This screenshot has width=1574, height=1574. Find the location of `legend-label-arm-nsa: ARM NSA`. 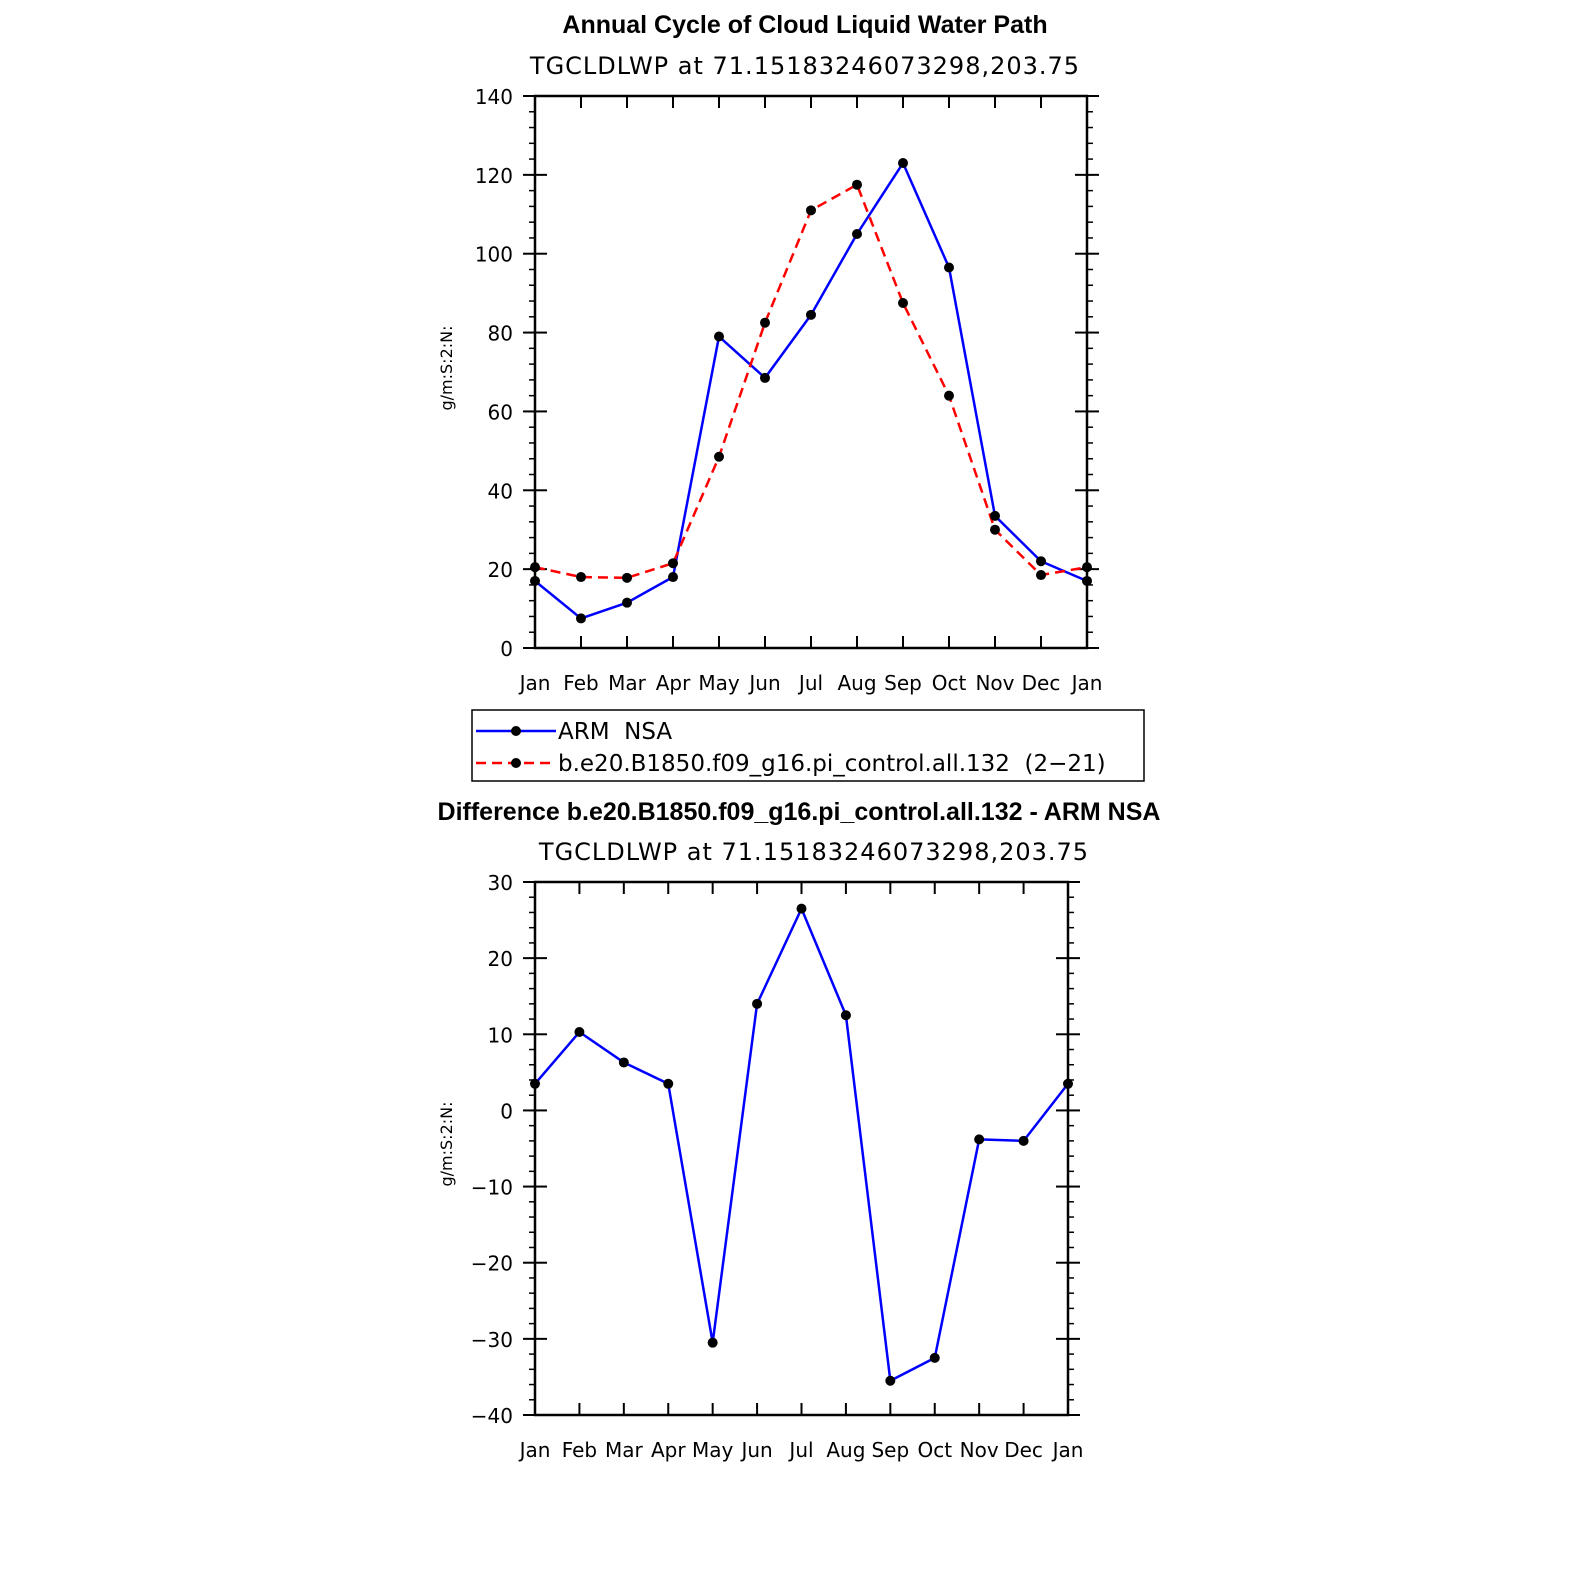

legend-label-arm-nsa: ARM NSA is located at coordinates (615, 732).